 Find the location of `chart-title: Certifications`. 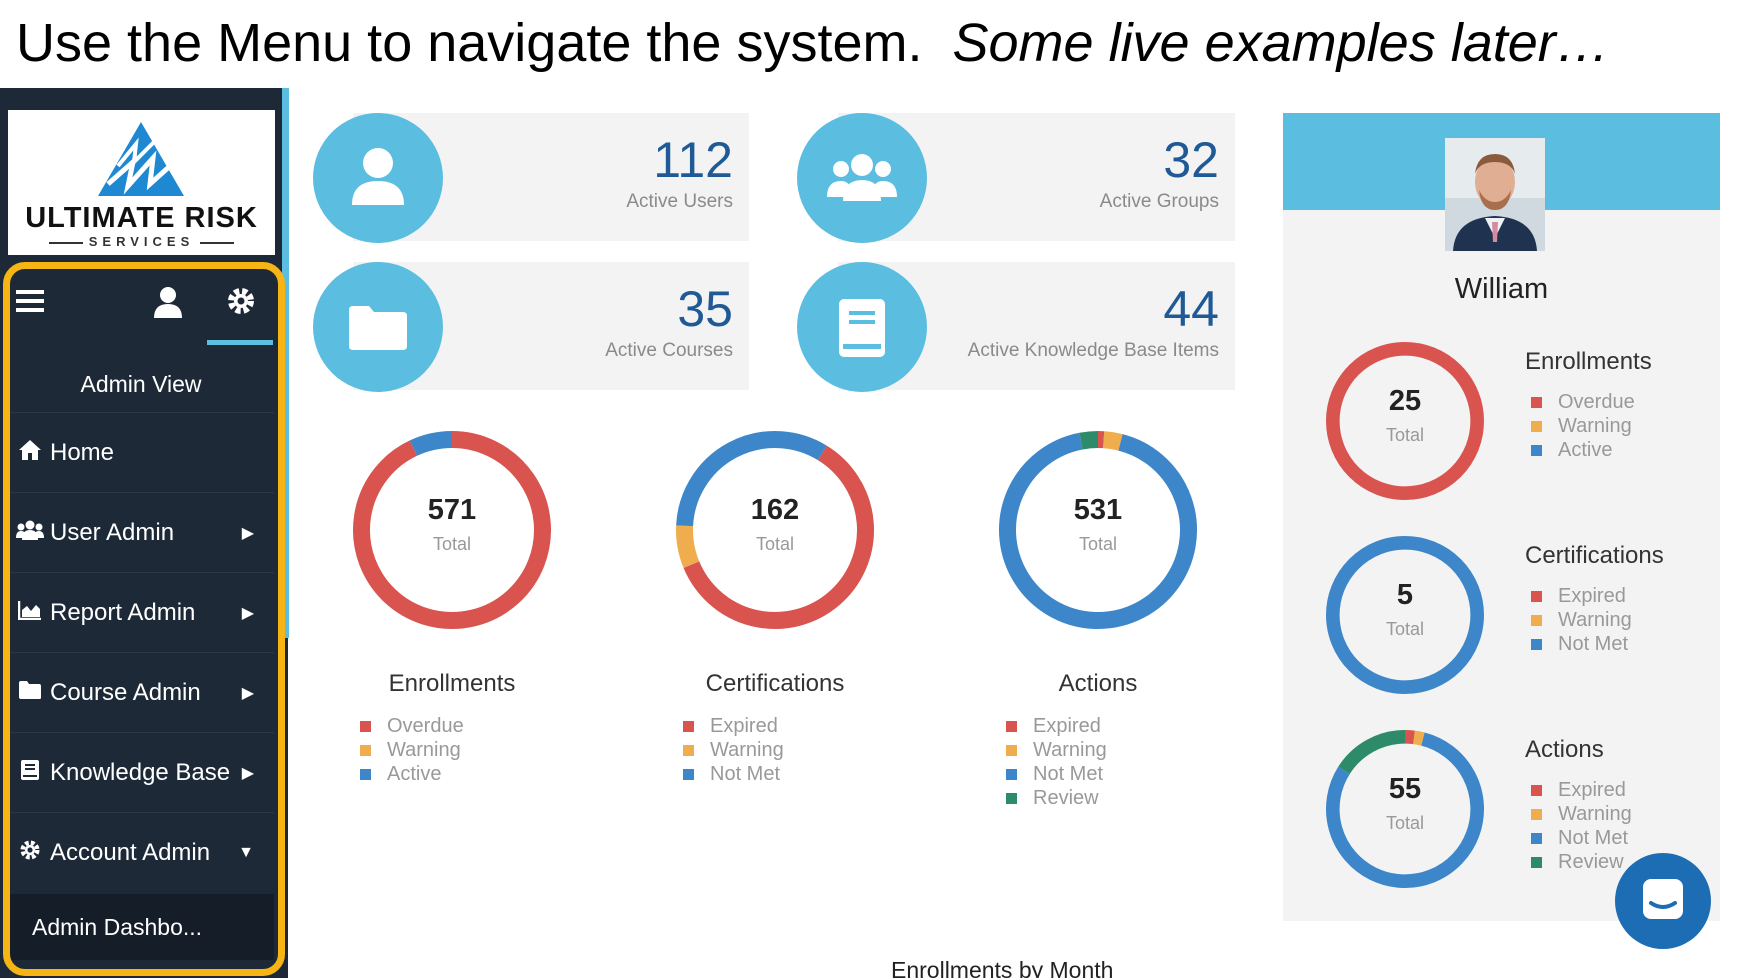

chart-title: Certifications is located at coordinates (1594, 555).